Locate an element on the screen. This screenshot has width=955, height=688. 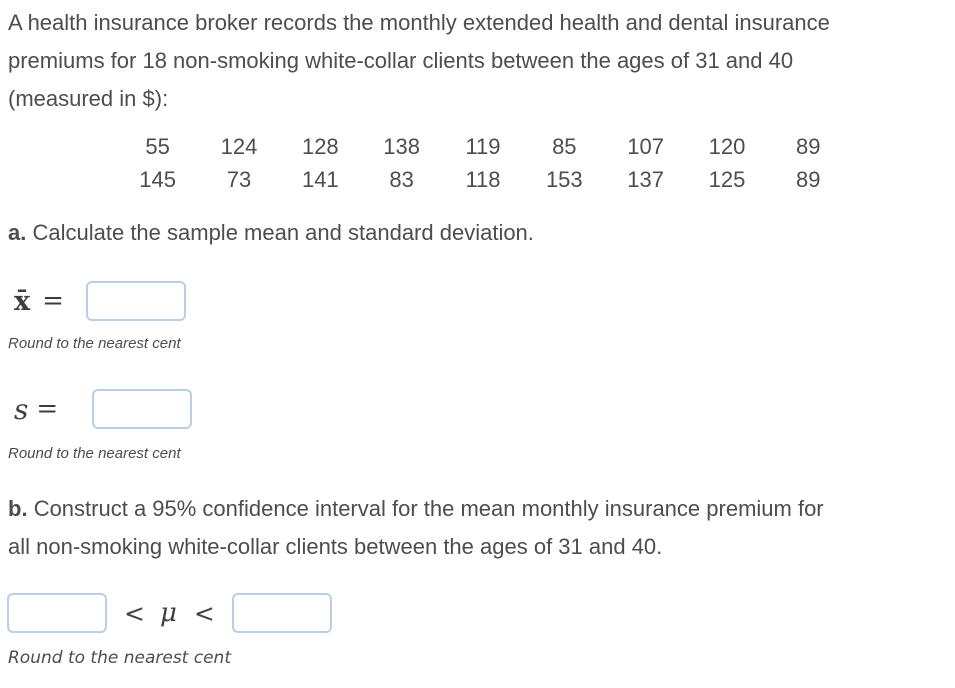
ci-upper-input is located at coordinates (281, 613).